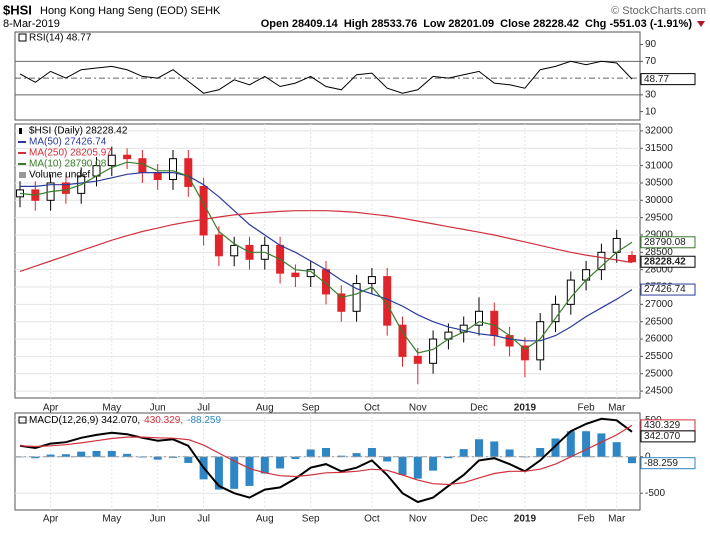 Image resolution: width=710 pixels, height=535 pixels. What do you see at coordinates (659, 321) in the screenshot?
I see `y-tick-label: 26500` at bounding box center [659, 321].